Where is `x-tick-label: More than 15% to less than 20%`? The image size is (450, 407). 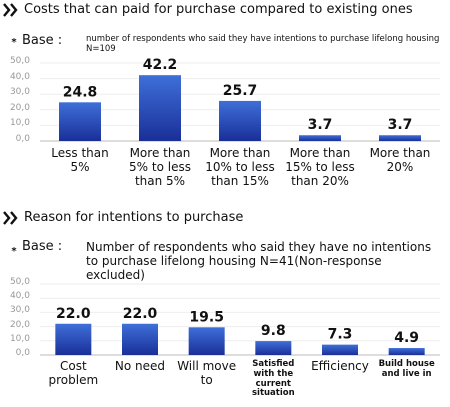 x-tick-label: More than 15% to less than 20% is located at coordinates (320, 167).